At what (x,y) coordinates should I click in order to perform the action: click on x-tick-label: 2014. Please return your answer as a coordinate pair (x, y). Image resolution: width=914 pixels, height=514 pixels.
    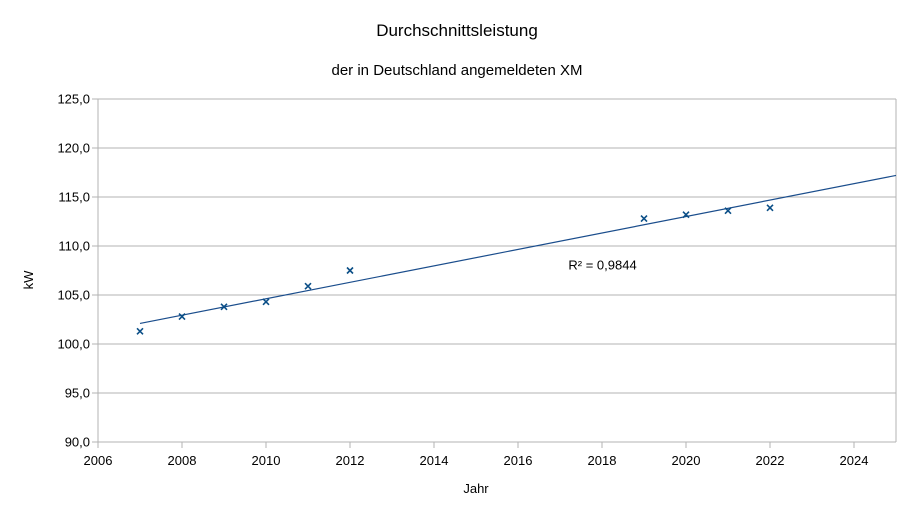
    Looking at the image, I should click on (434, 460).